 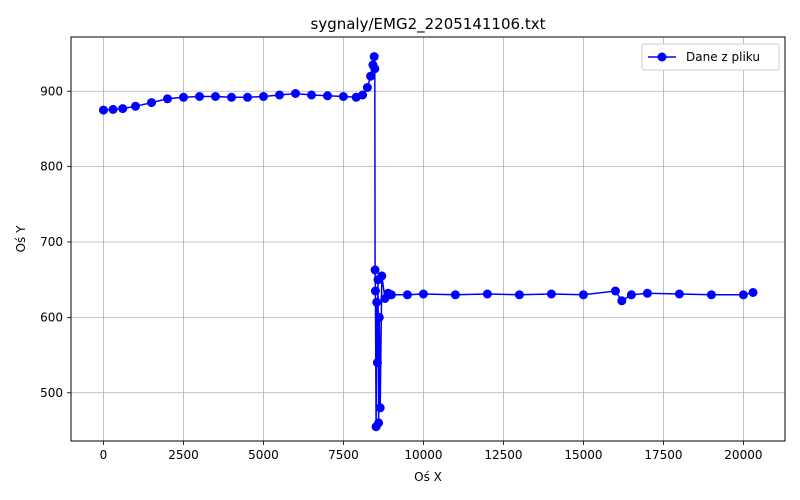 I want to click on y-tick-label: 500, so click(x=51, y=393).